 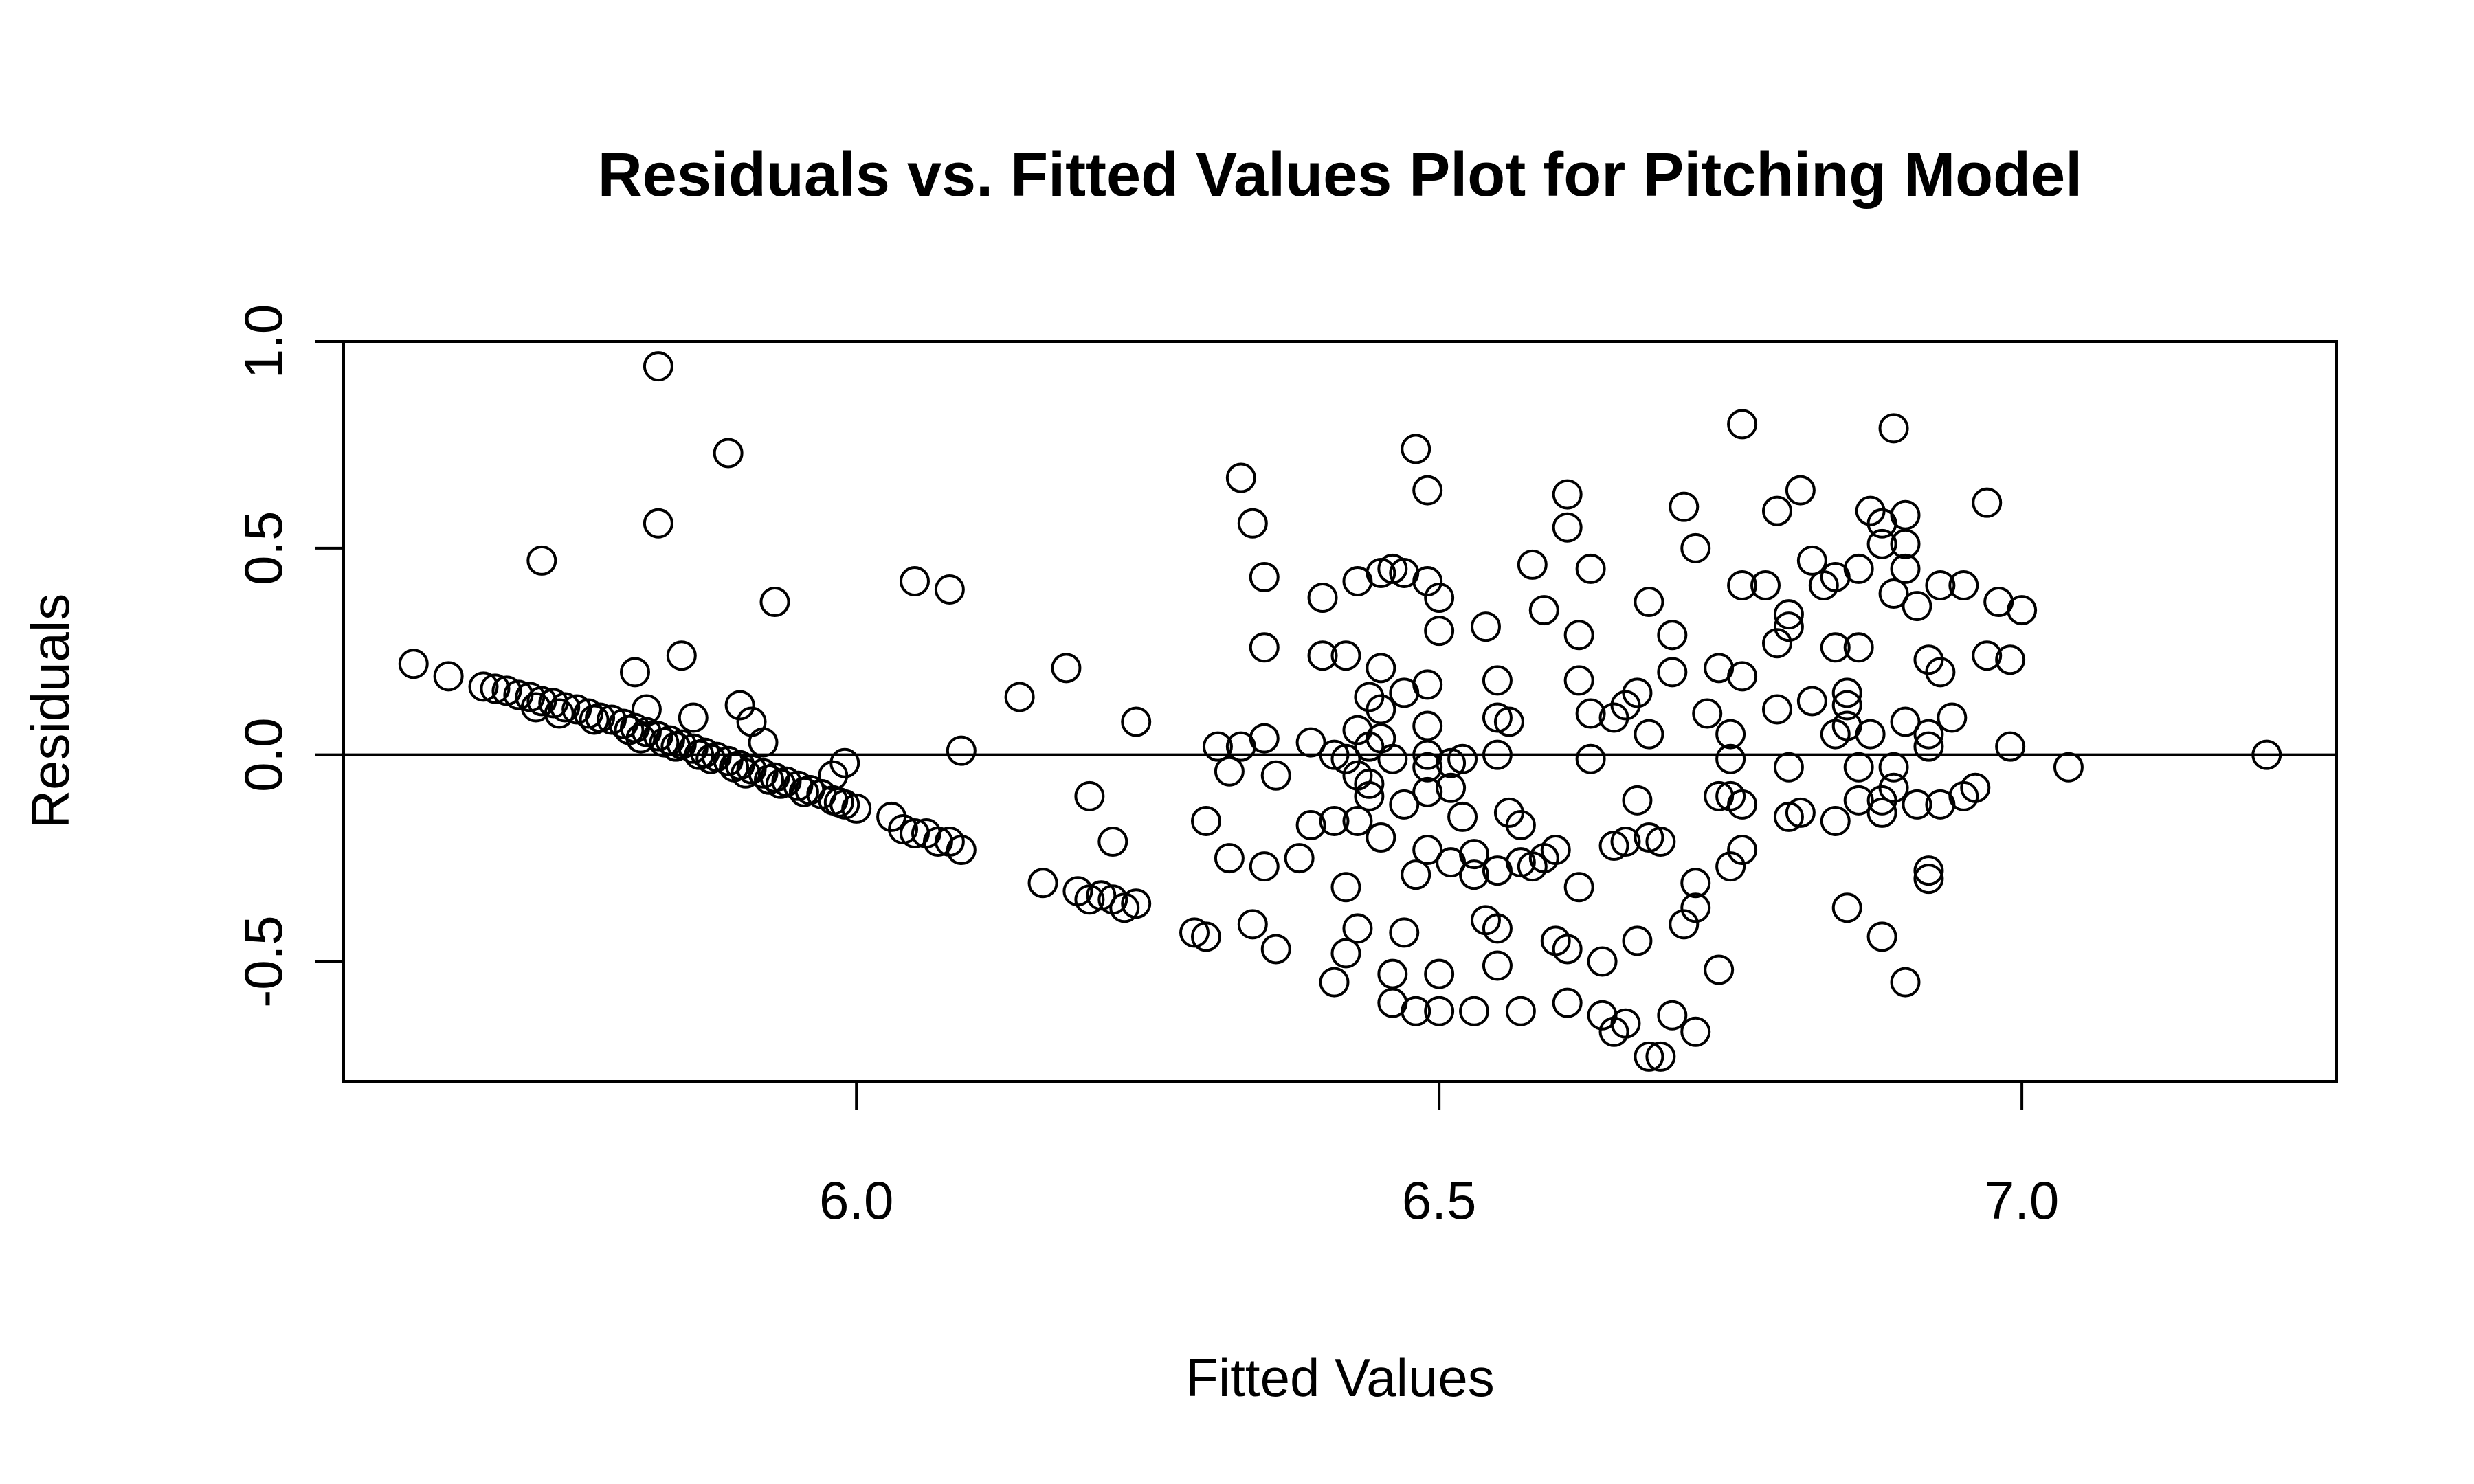 I want to click on x-axis: 6.0 6.5 7.0, so click(x=1439, y=1155).